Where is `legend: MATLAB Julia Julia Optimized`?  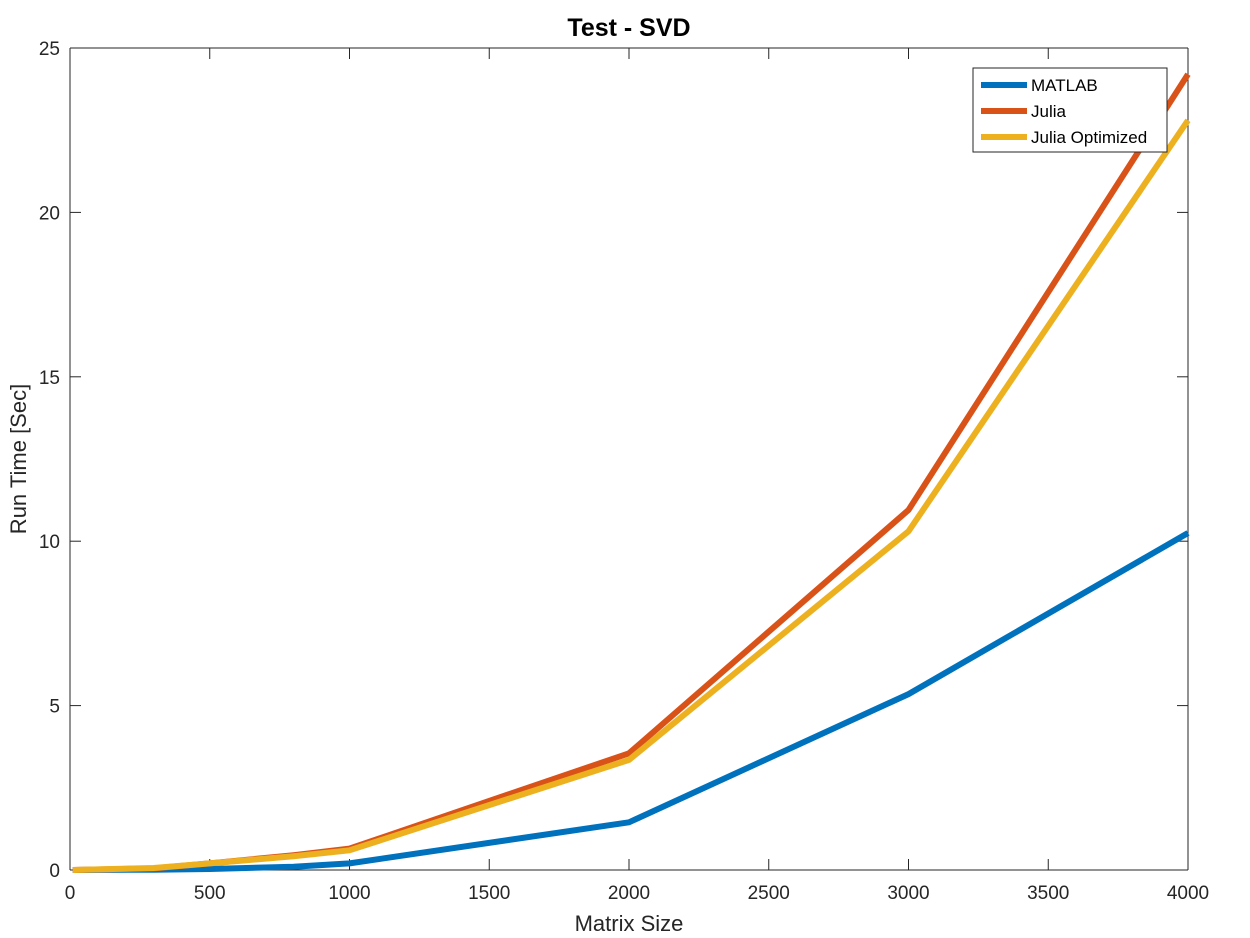
legend: MATLAB Julia Julia Optimized is located at coordinates (1070, 110).